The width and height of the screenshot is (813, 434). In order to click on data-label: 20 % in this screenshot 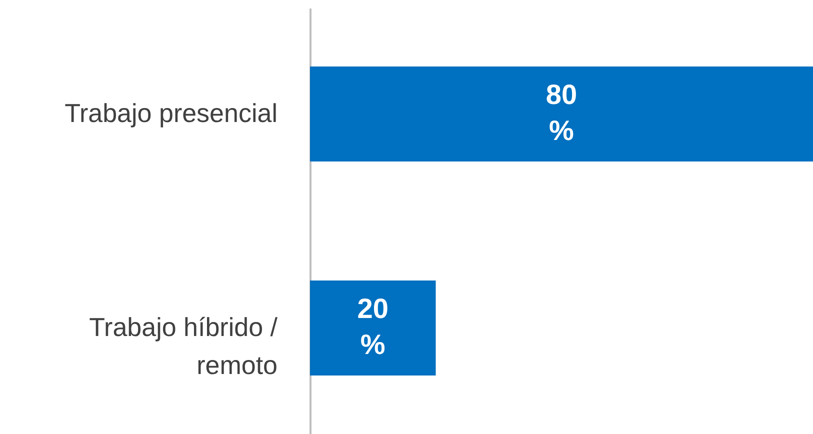, I will do `click(372, 326)`.